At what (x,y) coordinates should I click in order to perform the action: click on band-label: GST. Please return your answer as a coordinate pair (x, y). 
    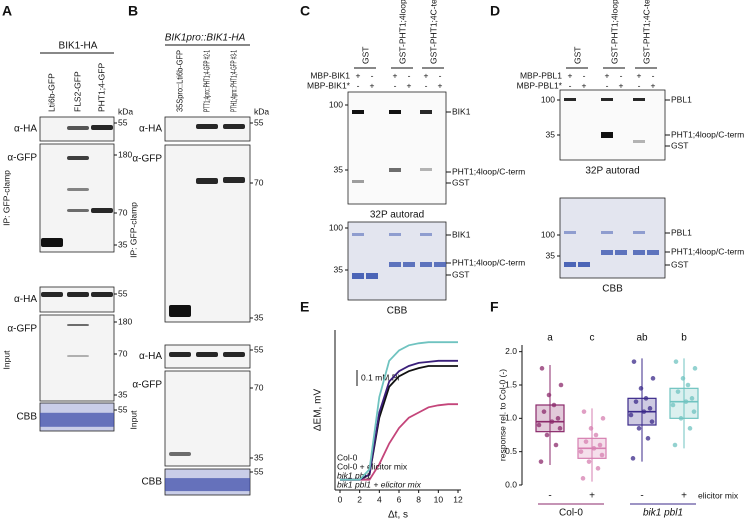
    Looking at the image, I should click on (460, 182).